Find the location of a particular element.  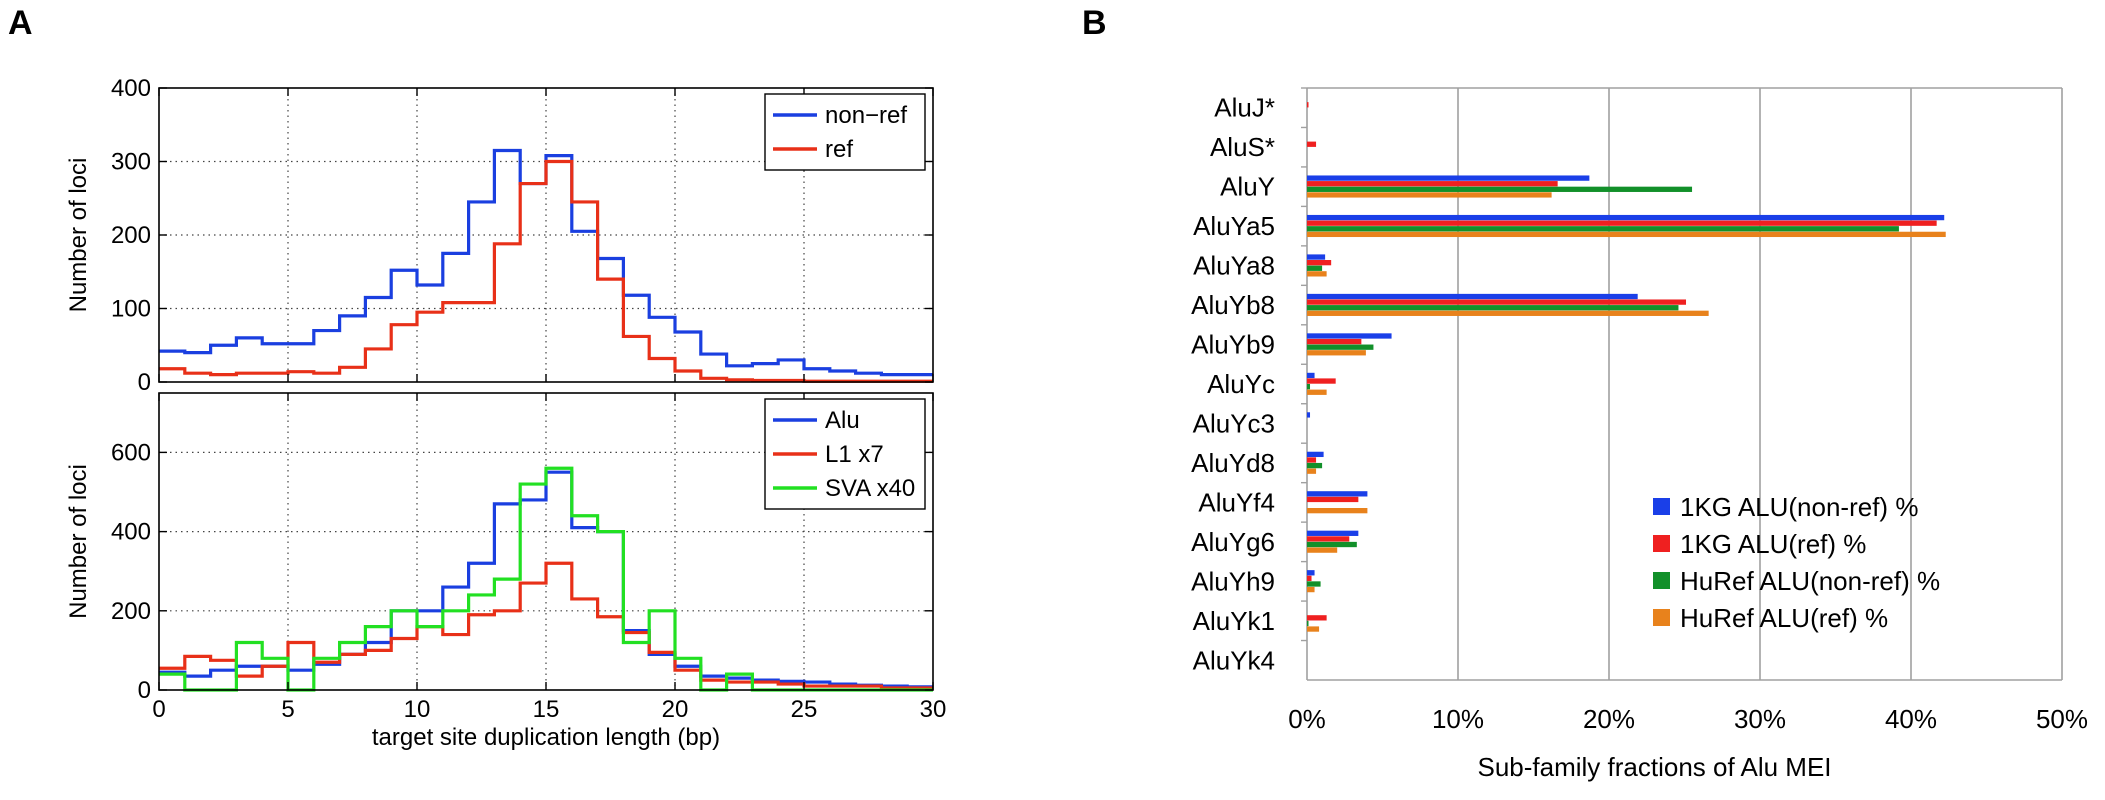

category-label: AluYh9 is located at coordinates (1233, 581).